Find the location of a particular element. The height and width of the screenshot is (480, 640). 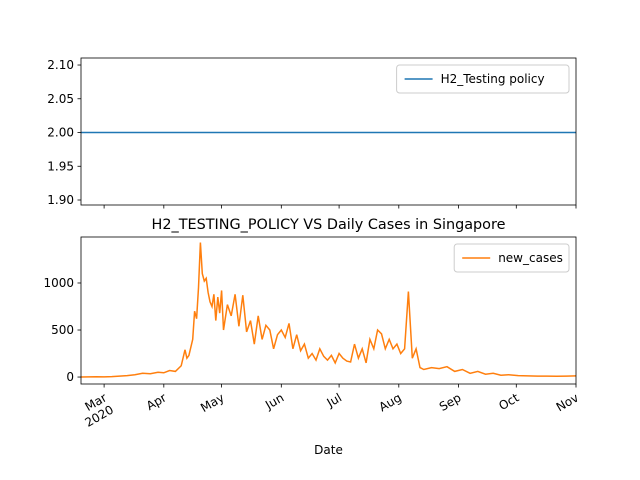

x-tick-label: Mar2020 is located at coordinates (96, 410).